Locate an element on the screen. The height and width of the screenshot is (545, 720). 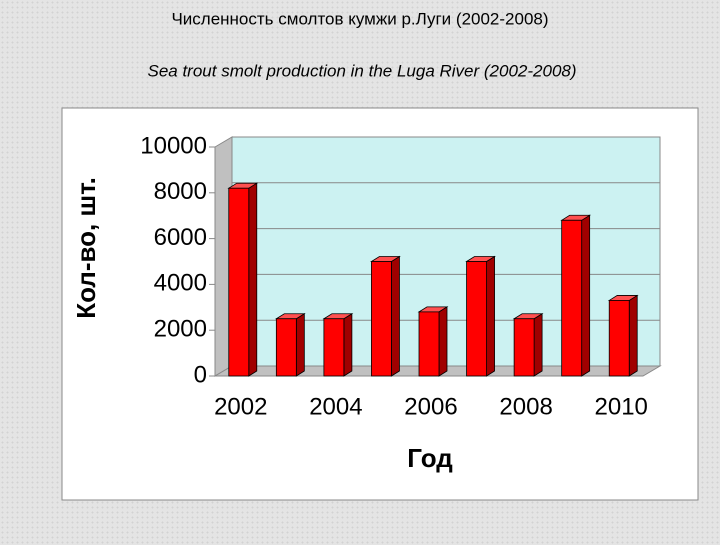
x-tick-label: 2008 is located at coordinates (525, 406).